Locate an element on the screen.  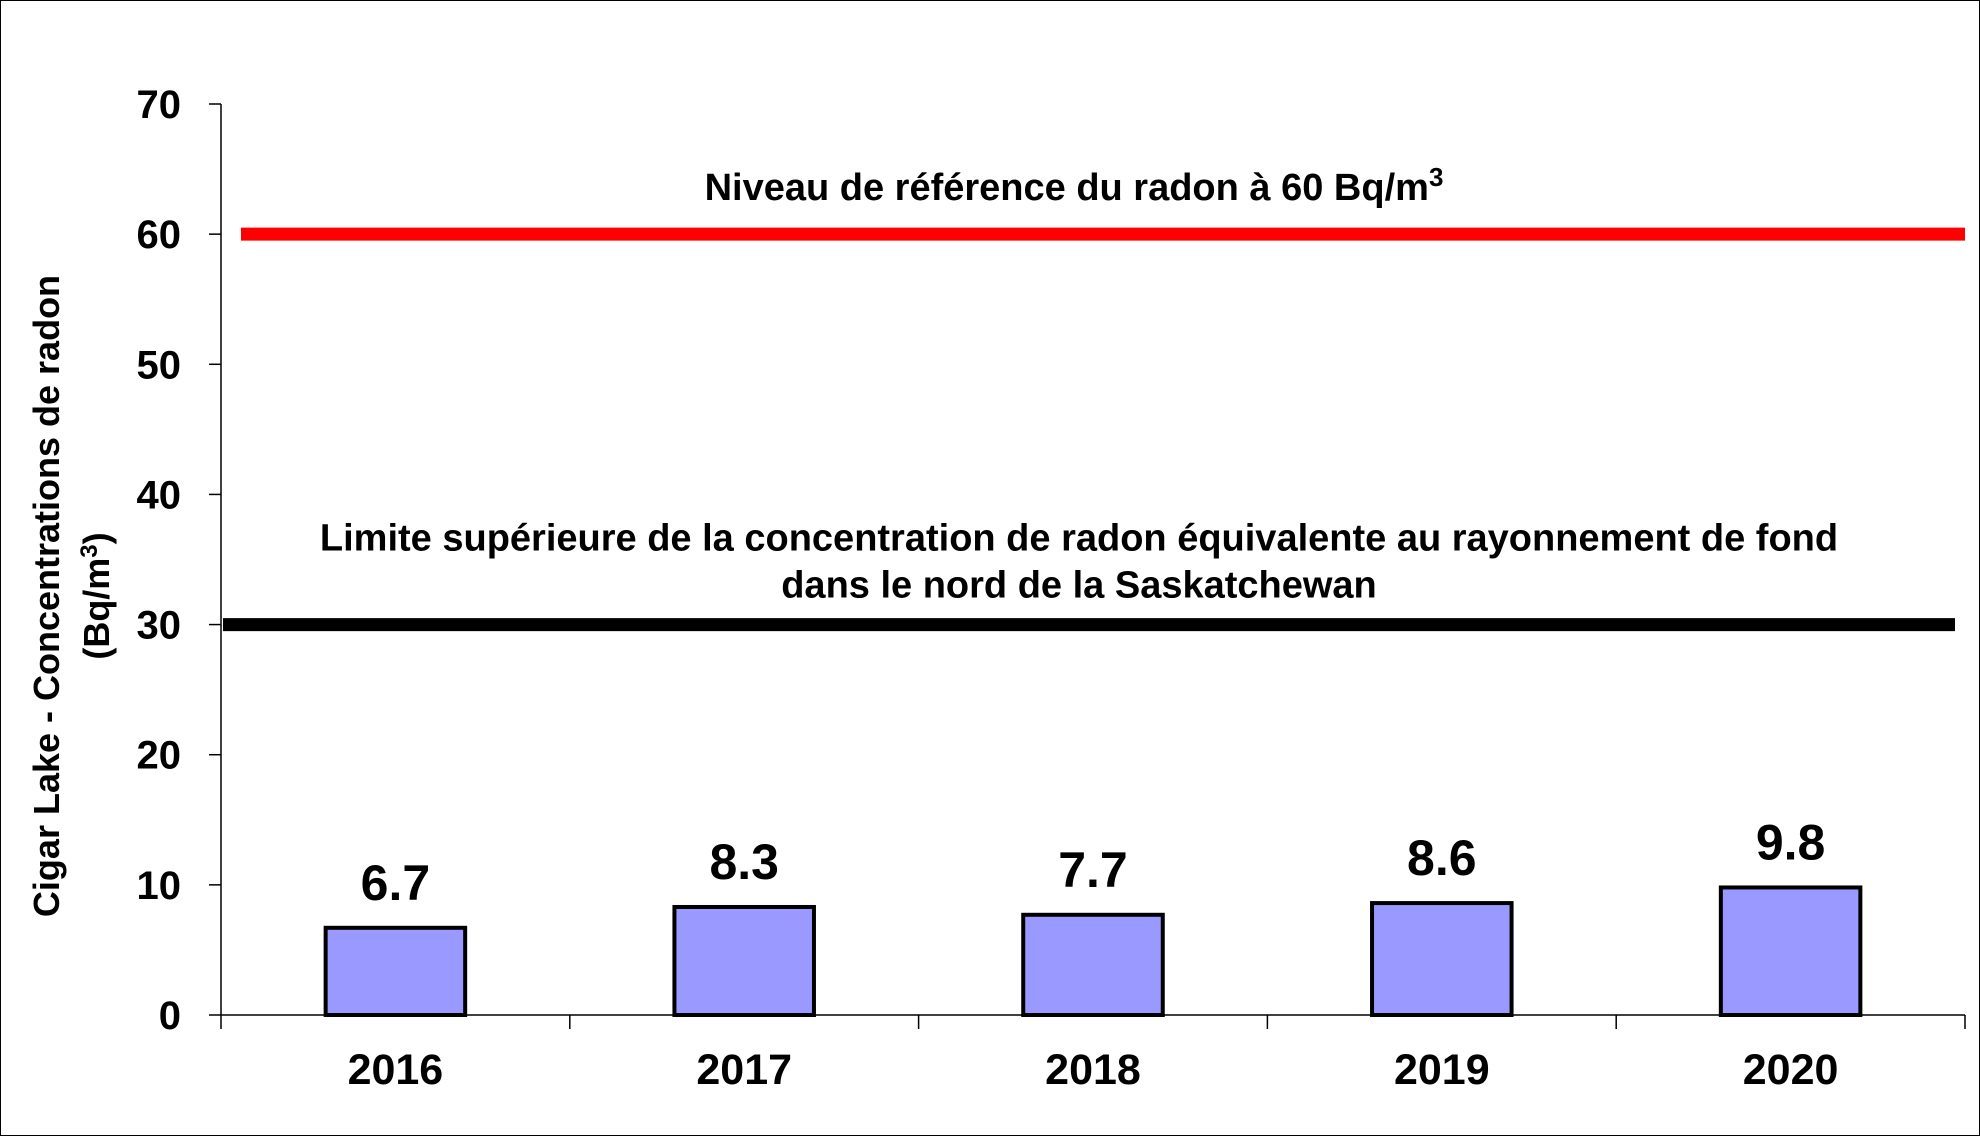
reference-label-60: Niveau de référence du radon à 60 Bq/m3 is located at coordinates (1074, 185).